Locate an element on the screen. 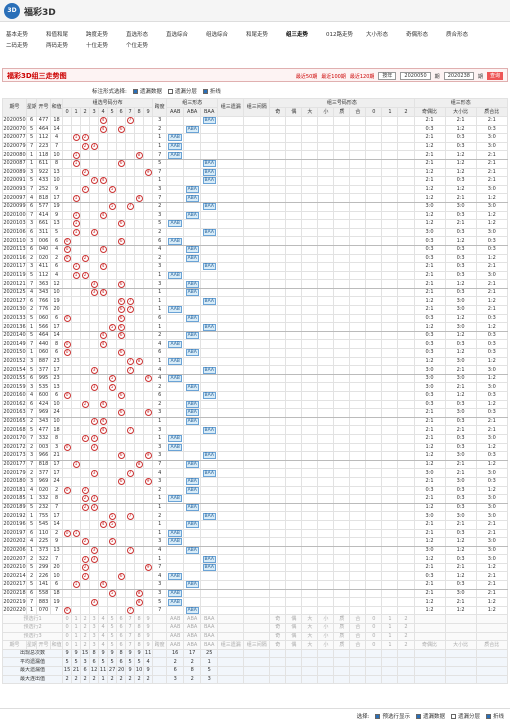  preselect-label: 预选行3 is located at coordinates (32, 636).